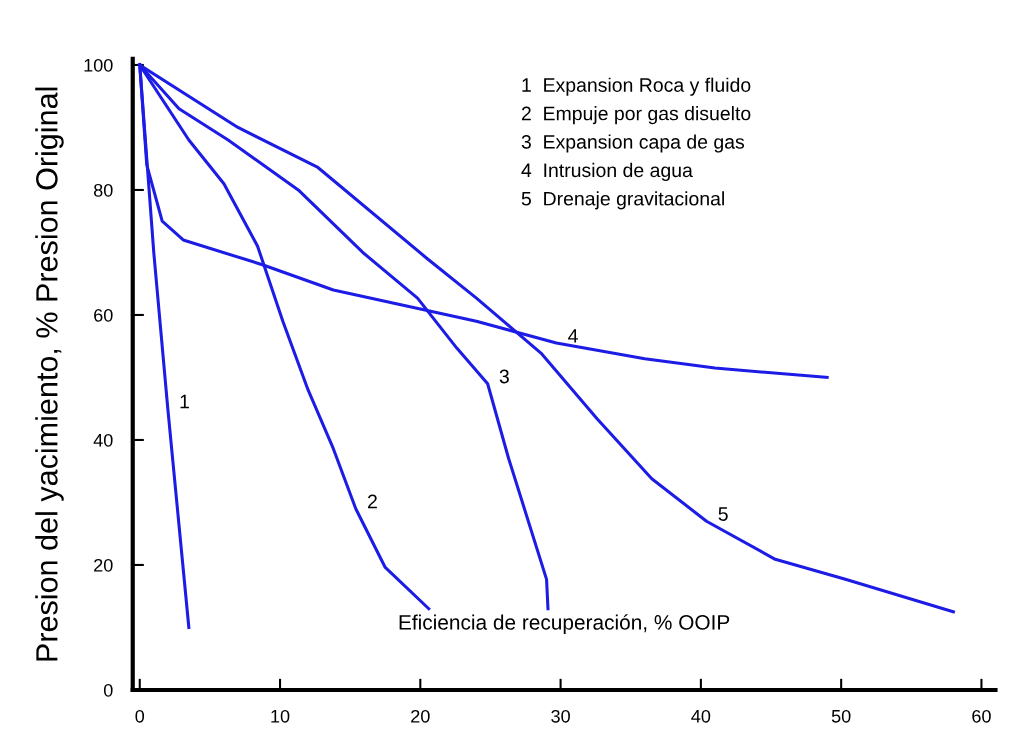 The image size is (1021, 734). Describe the element at coordinates (140, 716) in the screenshot. I see `x-tick-label: 0` at that location.